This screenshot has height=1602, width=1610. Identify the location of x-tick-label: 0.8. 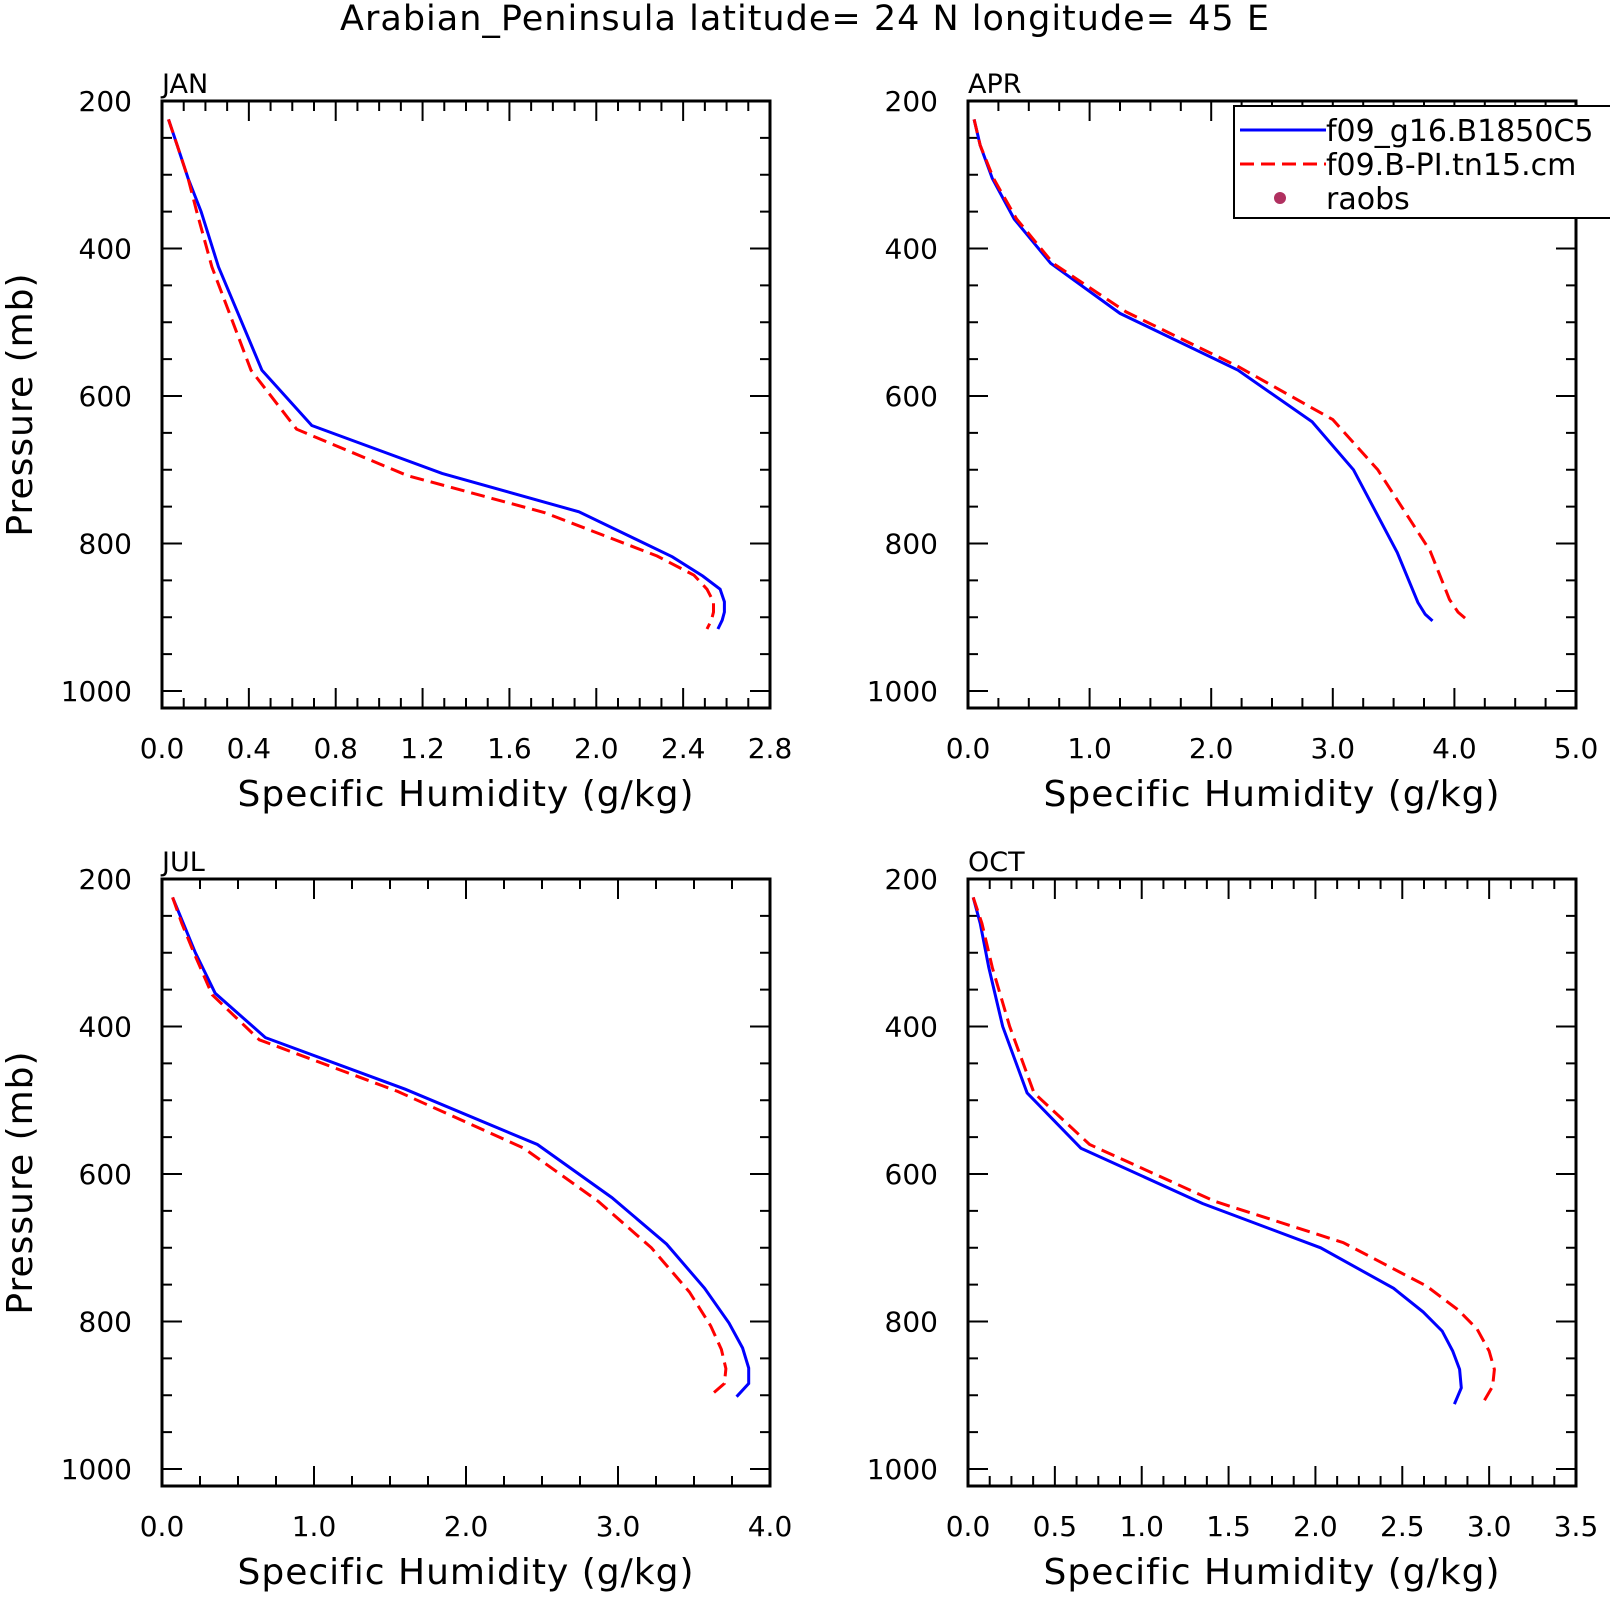
(335, 748).